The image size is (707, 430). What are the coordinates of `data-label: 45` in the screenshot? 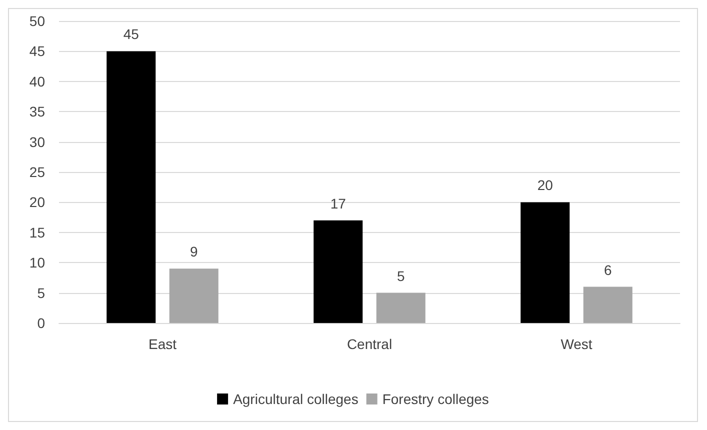 It's located at (131, 34).